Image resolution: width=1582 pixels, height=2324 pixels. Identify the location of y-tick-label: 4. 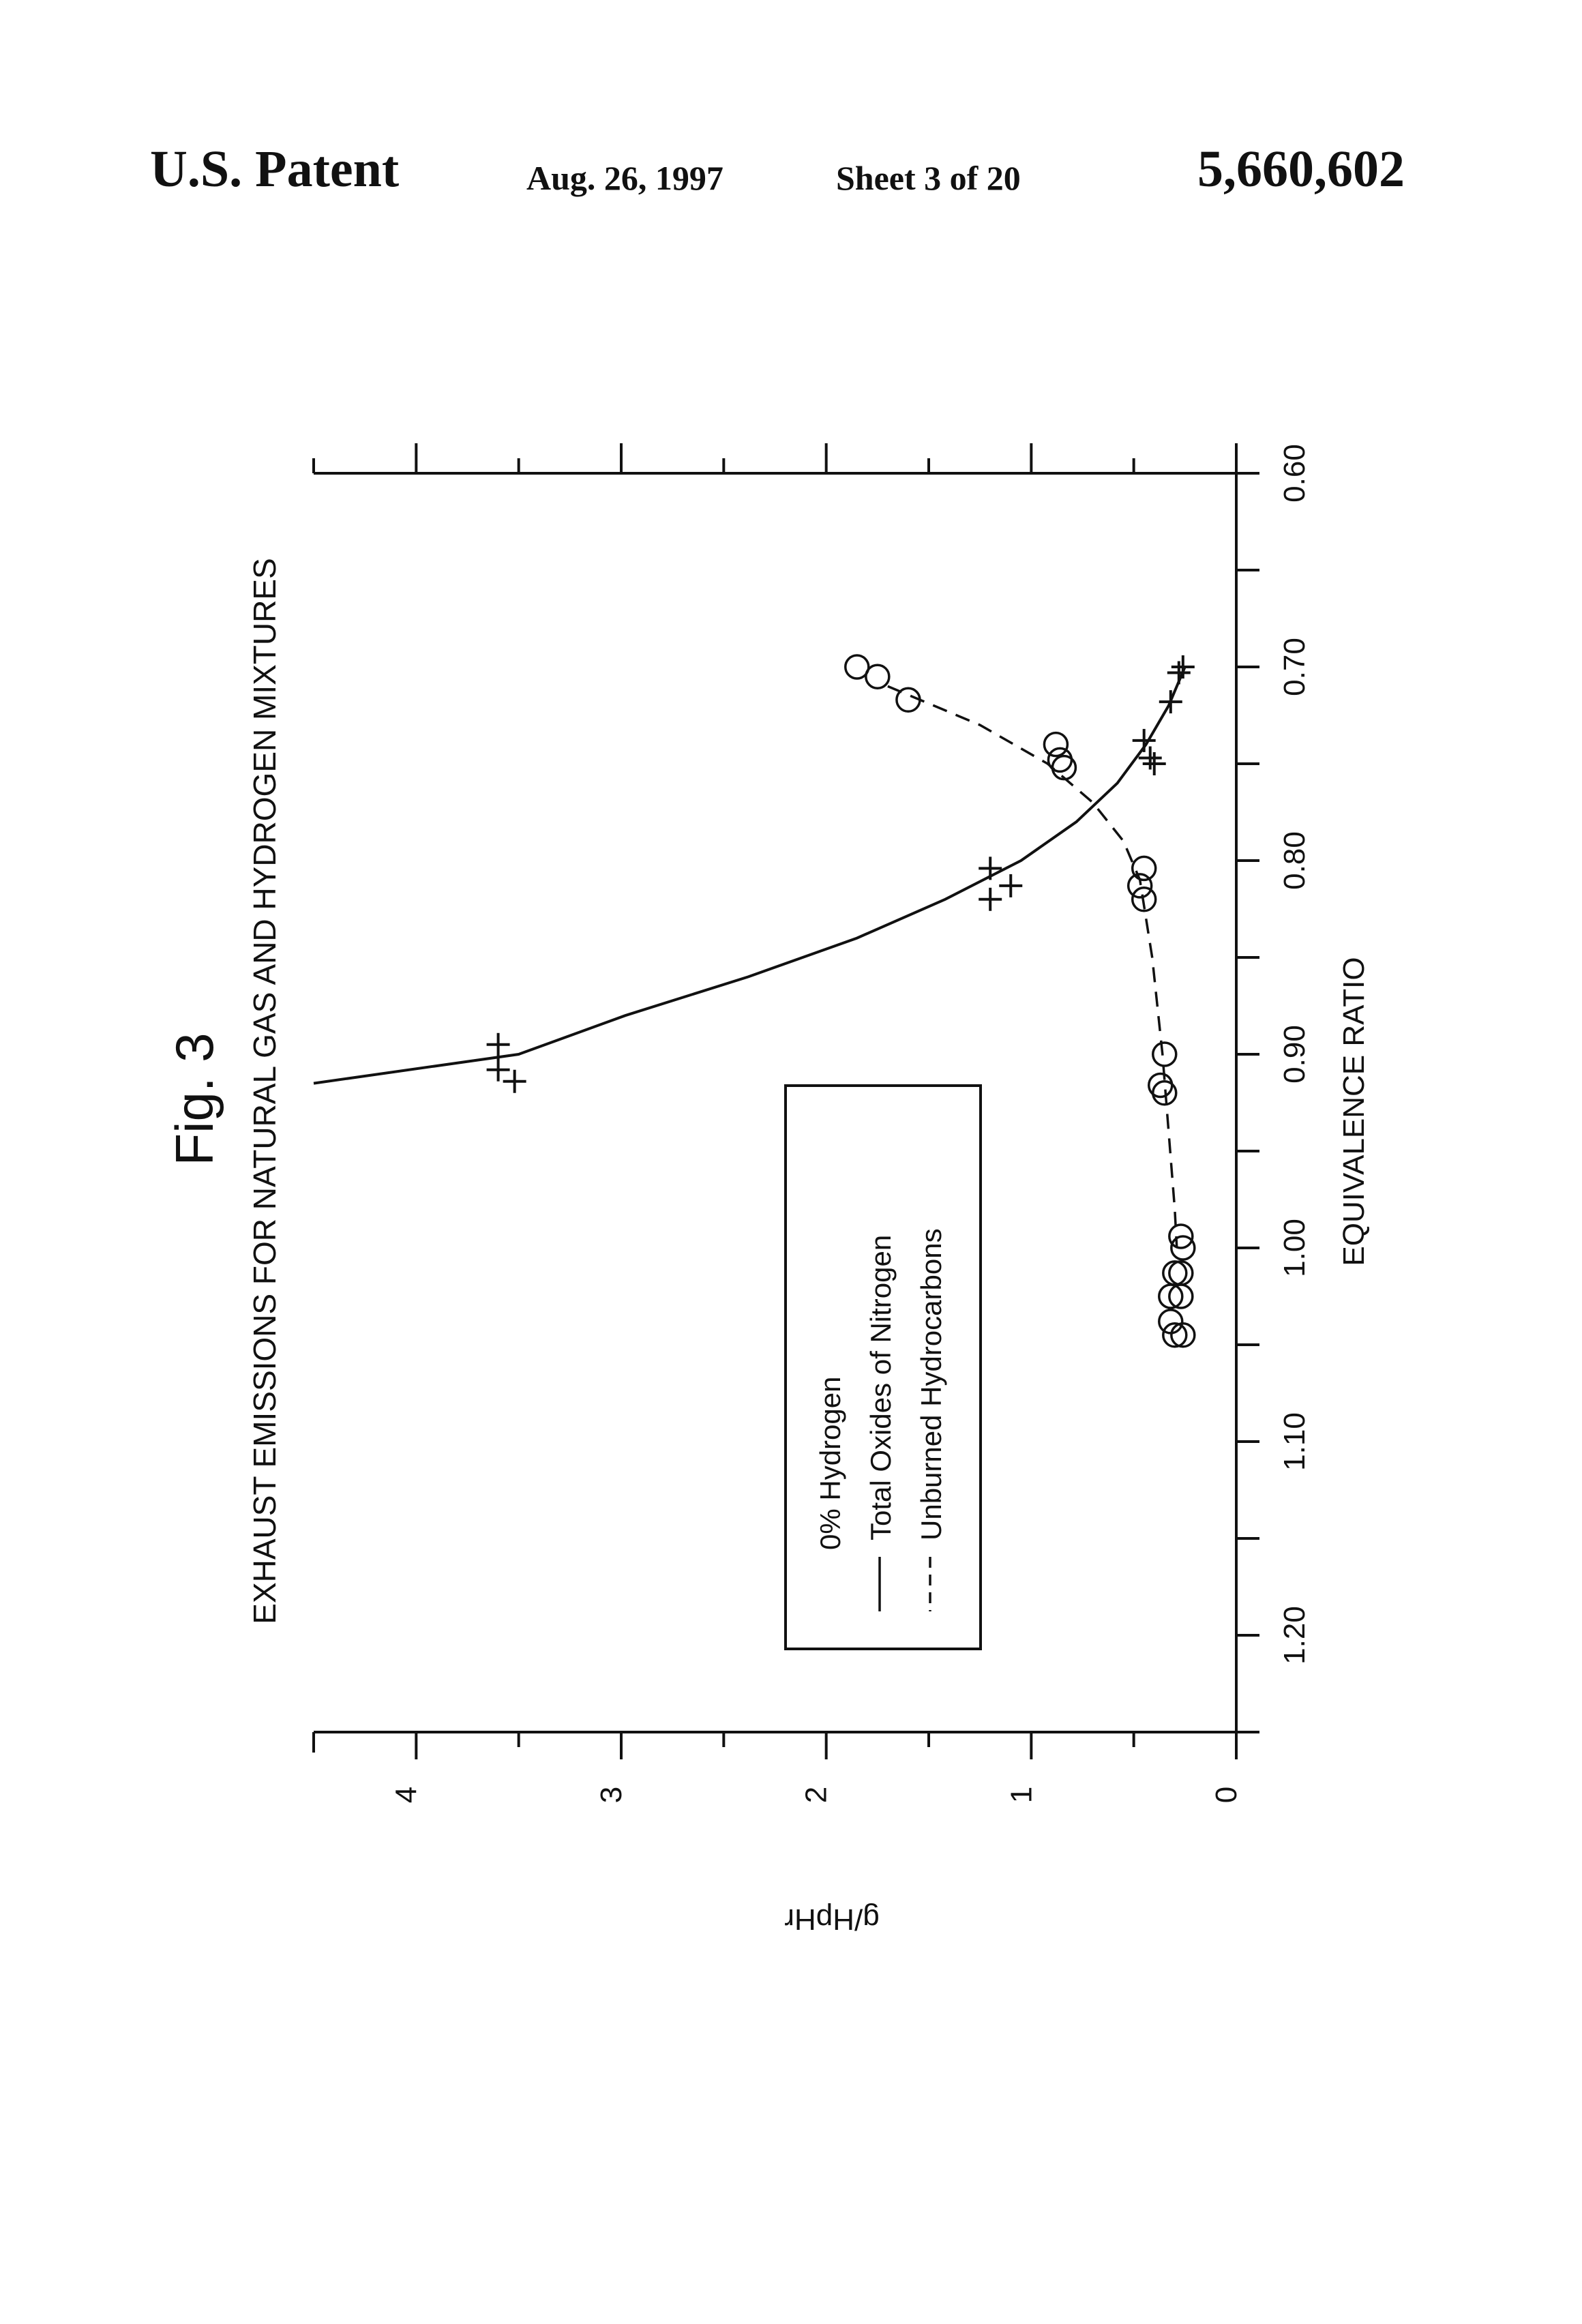
(406, 1795).